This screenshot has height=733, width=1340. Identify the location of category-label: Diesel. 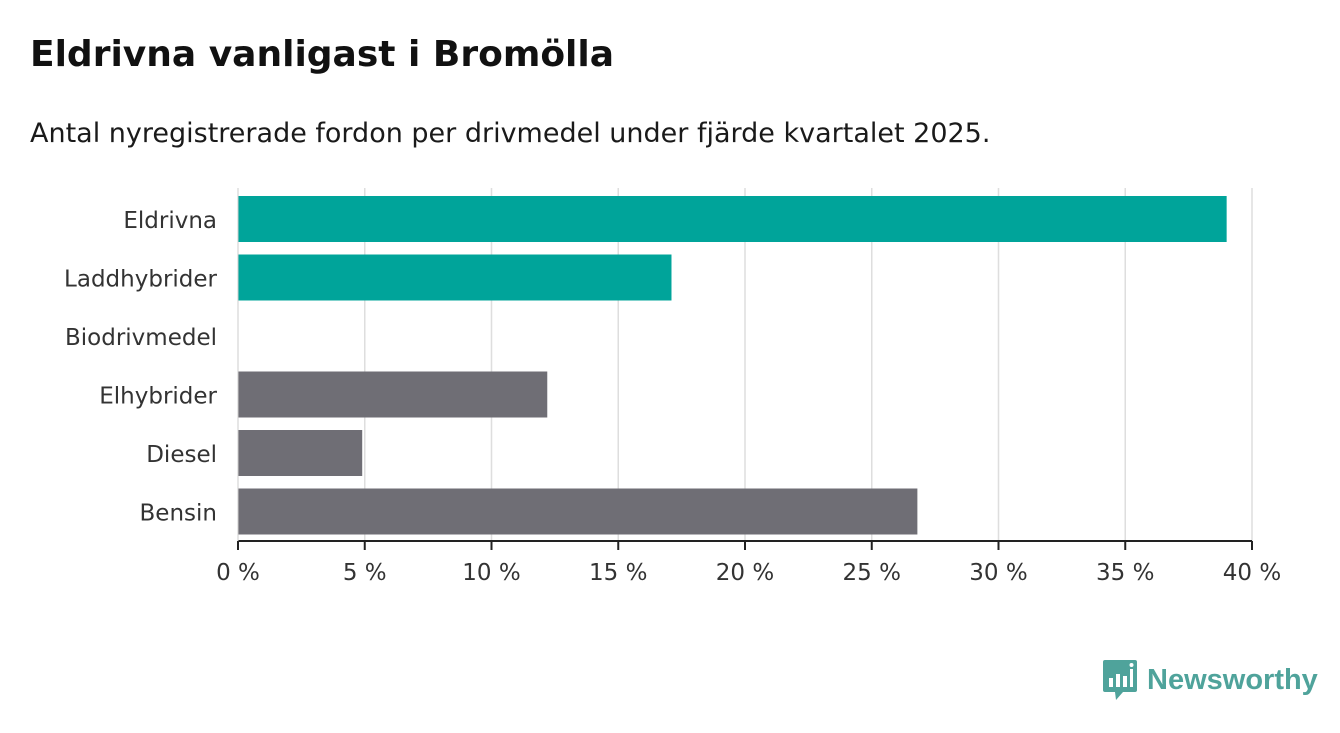
(181, 455).